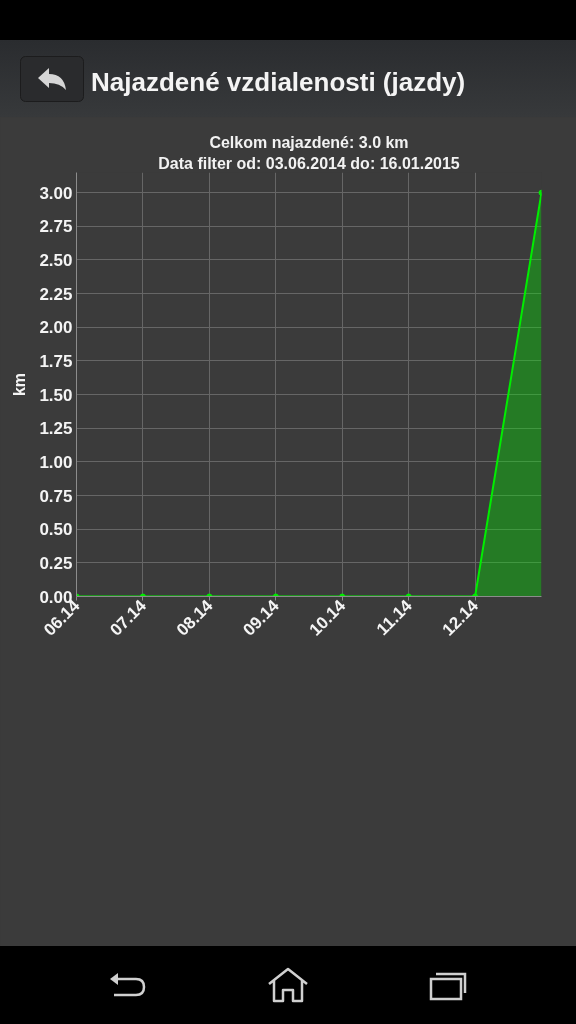 The height and width of the screenshot is (1024, 576). What do you see at coordinates (56, 530) in the screenshot?
I see `y-tick-label: 0.50` at bounding box center [56, 530].